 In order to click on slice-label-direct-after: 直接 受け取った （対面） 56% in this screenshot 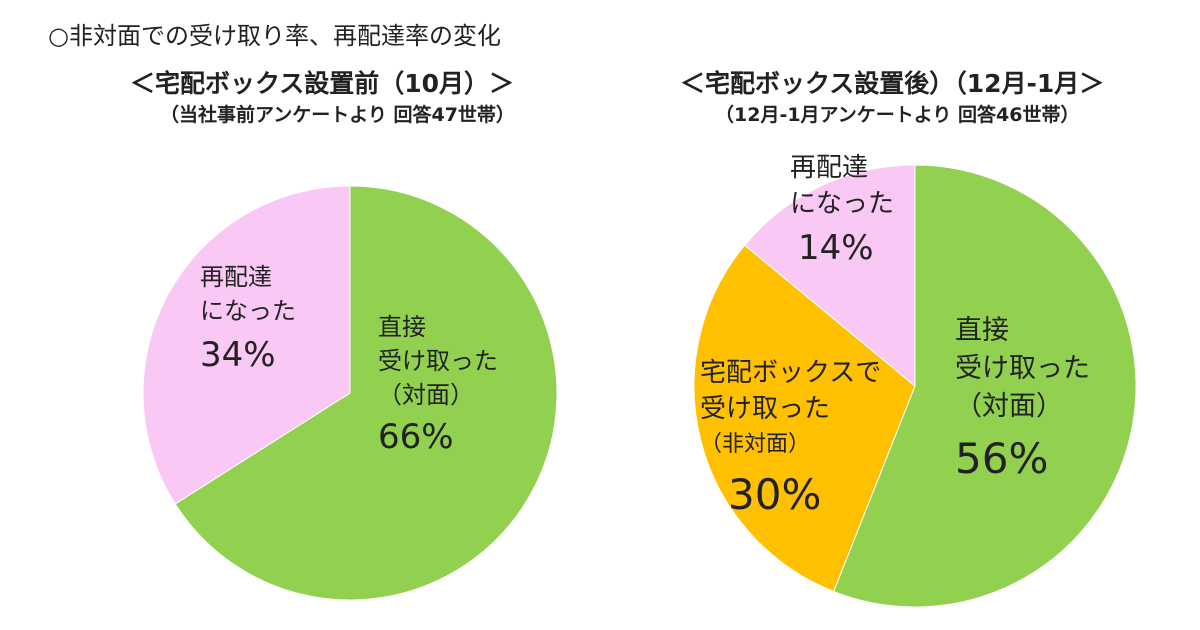, I will do `click(1022, 397)`.